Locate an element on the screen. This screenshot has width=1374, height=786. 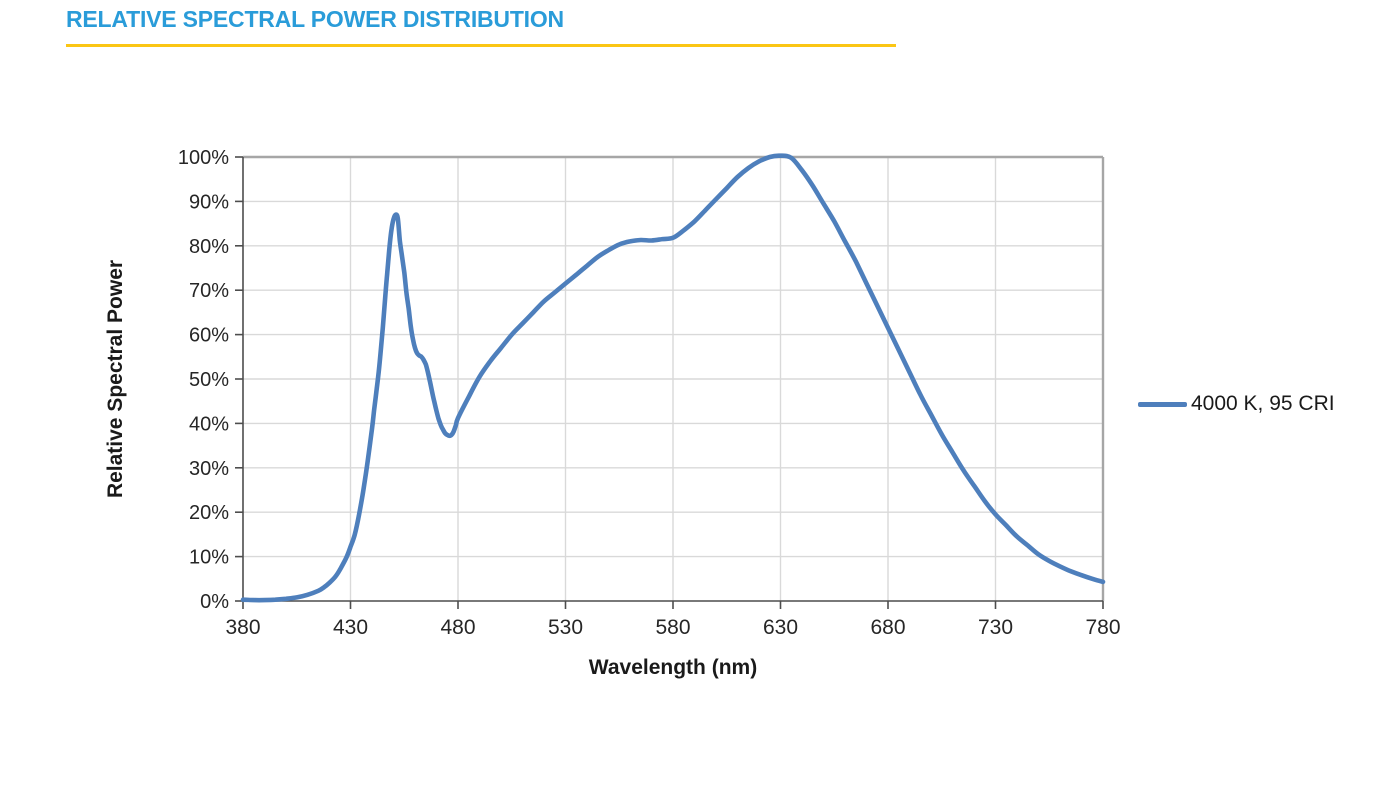
page-title: RELATIVE SPECTRAL POWER DISTRIBUTION is located at coordinates (315, 19).